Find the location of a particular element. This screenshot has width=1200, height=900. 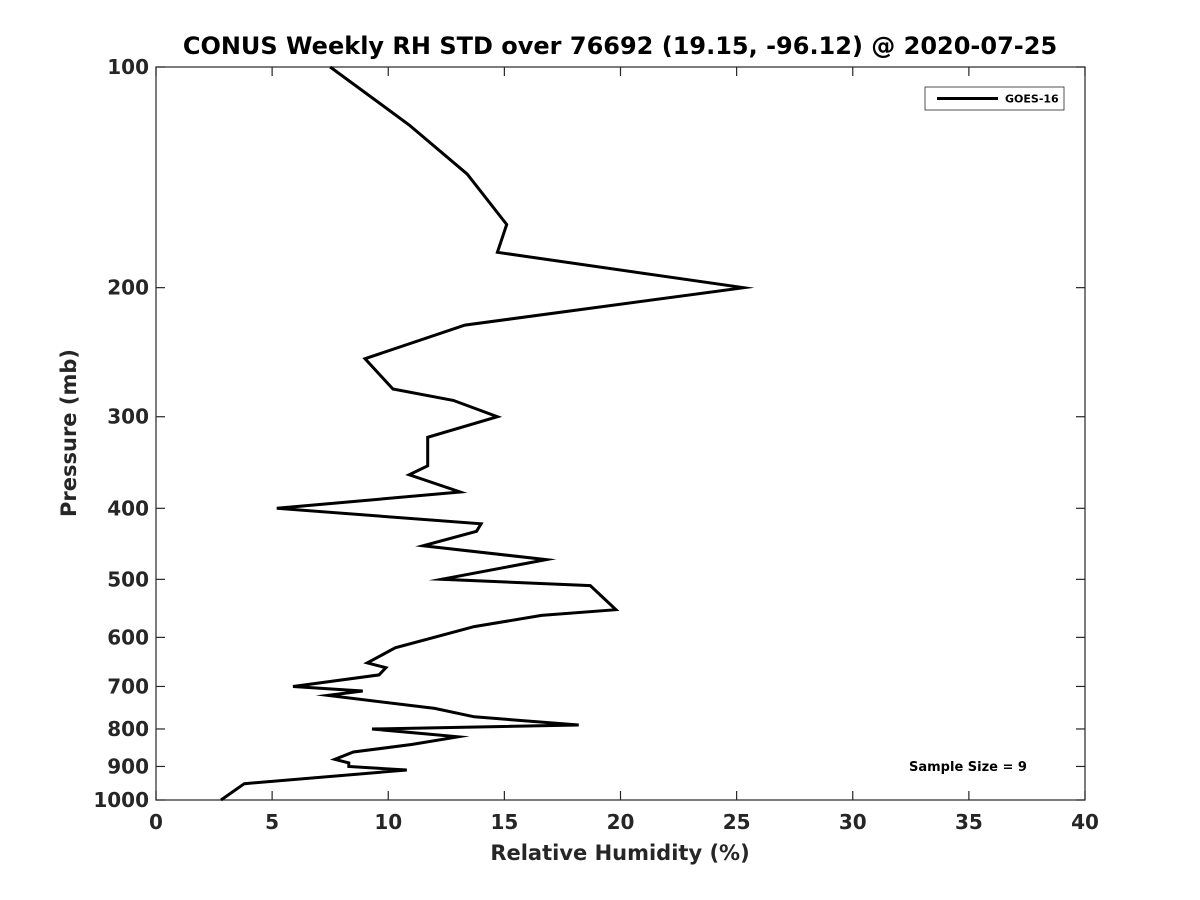

y-tick-label: 900 is located at coordinates (128, 766).